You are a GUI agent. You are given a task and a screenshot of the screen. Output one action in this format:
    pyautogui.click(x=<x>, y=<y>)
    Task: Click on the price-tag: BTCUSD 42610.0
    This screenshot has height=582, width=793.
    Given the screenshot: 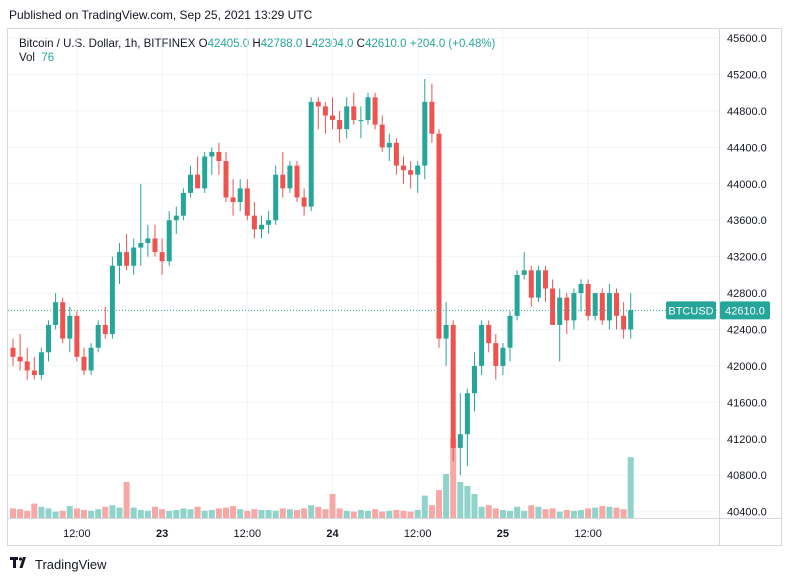 What is the action you would take?
    pyautogui.click(x=718, y=310)
    